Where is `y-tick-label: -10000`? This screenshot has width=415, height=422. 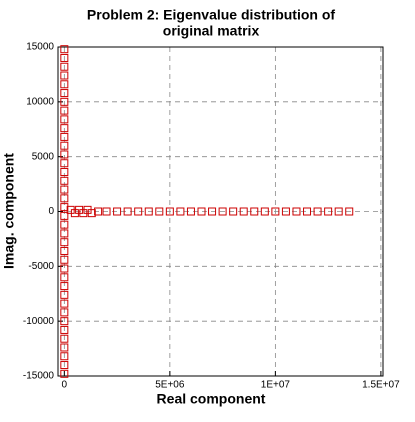 y-tick-label: -10000 is located at coordinates (39, 321).